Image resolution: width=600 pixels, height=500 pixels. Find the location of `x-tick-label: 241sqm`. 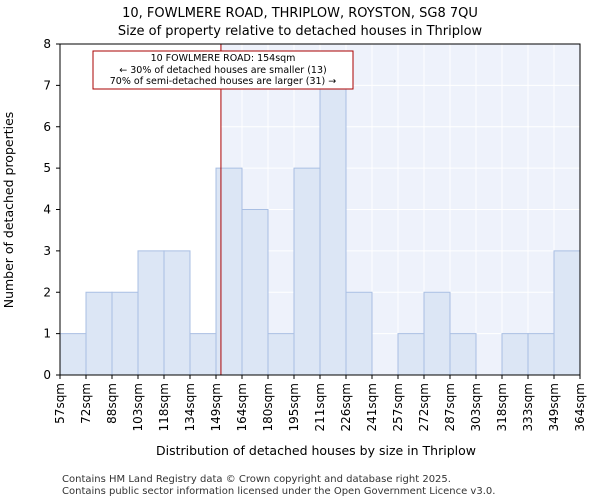

x-tick-label: 241sqm is located at coordinates (372, 407).